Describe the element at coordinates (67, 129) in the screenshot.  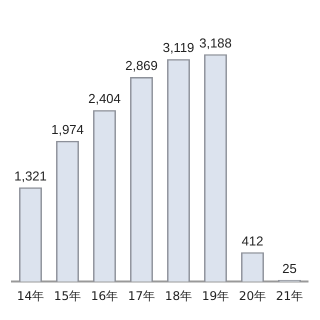
I see `data-label: 1,974` at that location.